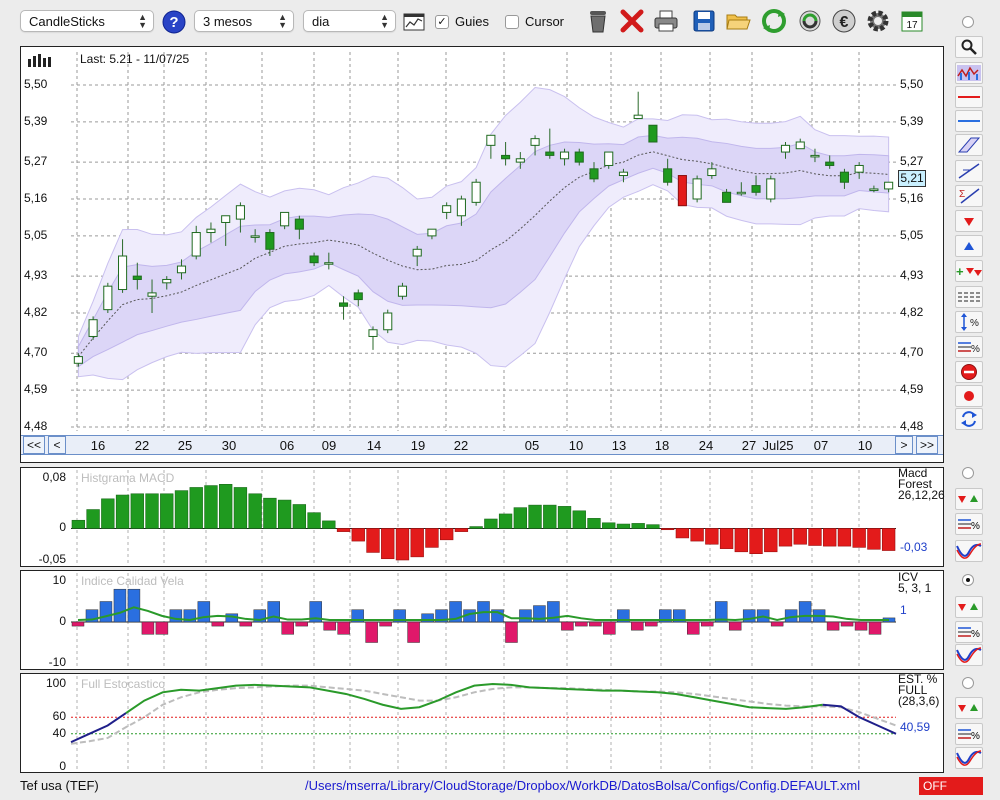  What do you see at coordinates (969, 271) in the screenshot?
I see `signals-button: +` at bounding box center [969, 271].